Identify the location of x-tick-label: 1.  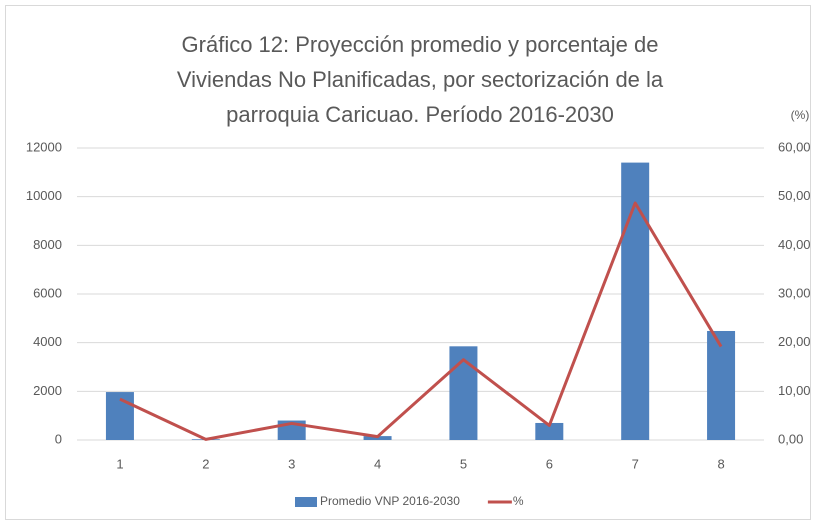
(119, 463).